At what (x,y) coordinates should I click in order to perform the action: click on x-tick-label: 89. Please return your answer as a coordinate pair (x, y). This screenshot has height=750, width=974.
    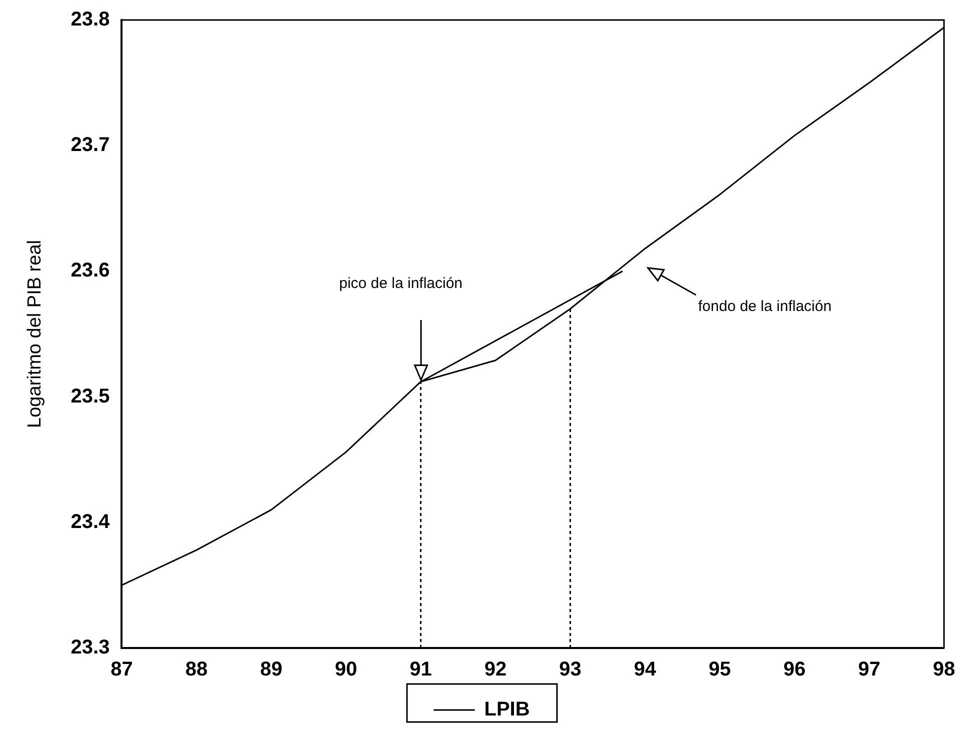
    Looking at the image, I should click on (271, 669).